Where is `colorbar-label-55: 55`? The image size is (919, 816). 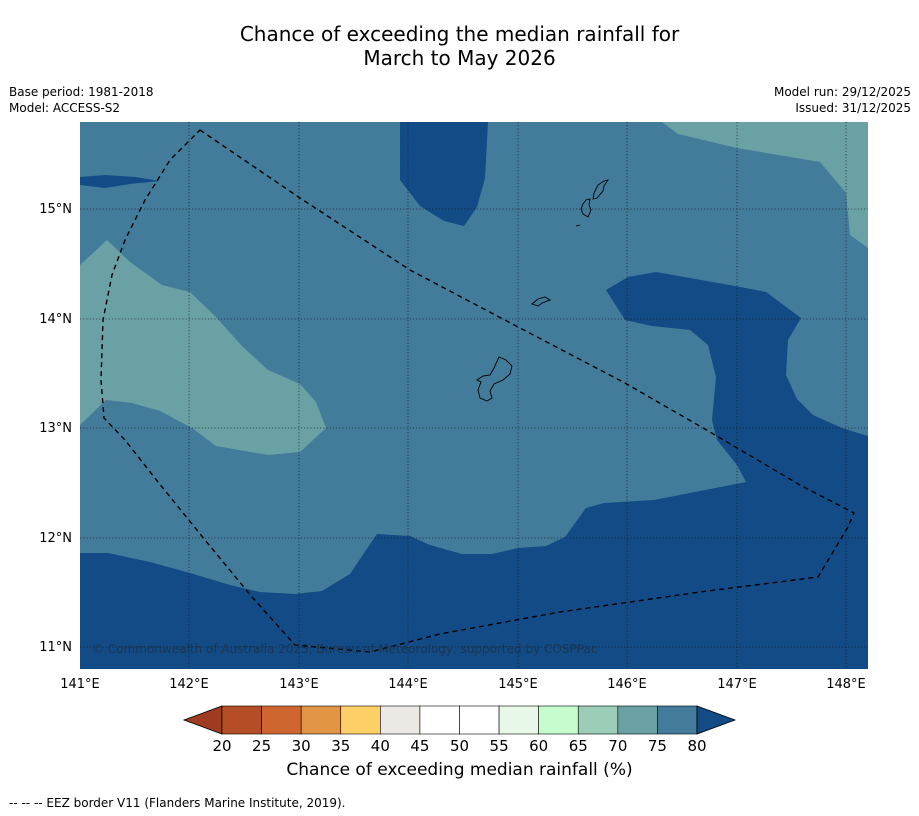 colorbar-label-55: 55 is located at coordinates (499, 746).